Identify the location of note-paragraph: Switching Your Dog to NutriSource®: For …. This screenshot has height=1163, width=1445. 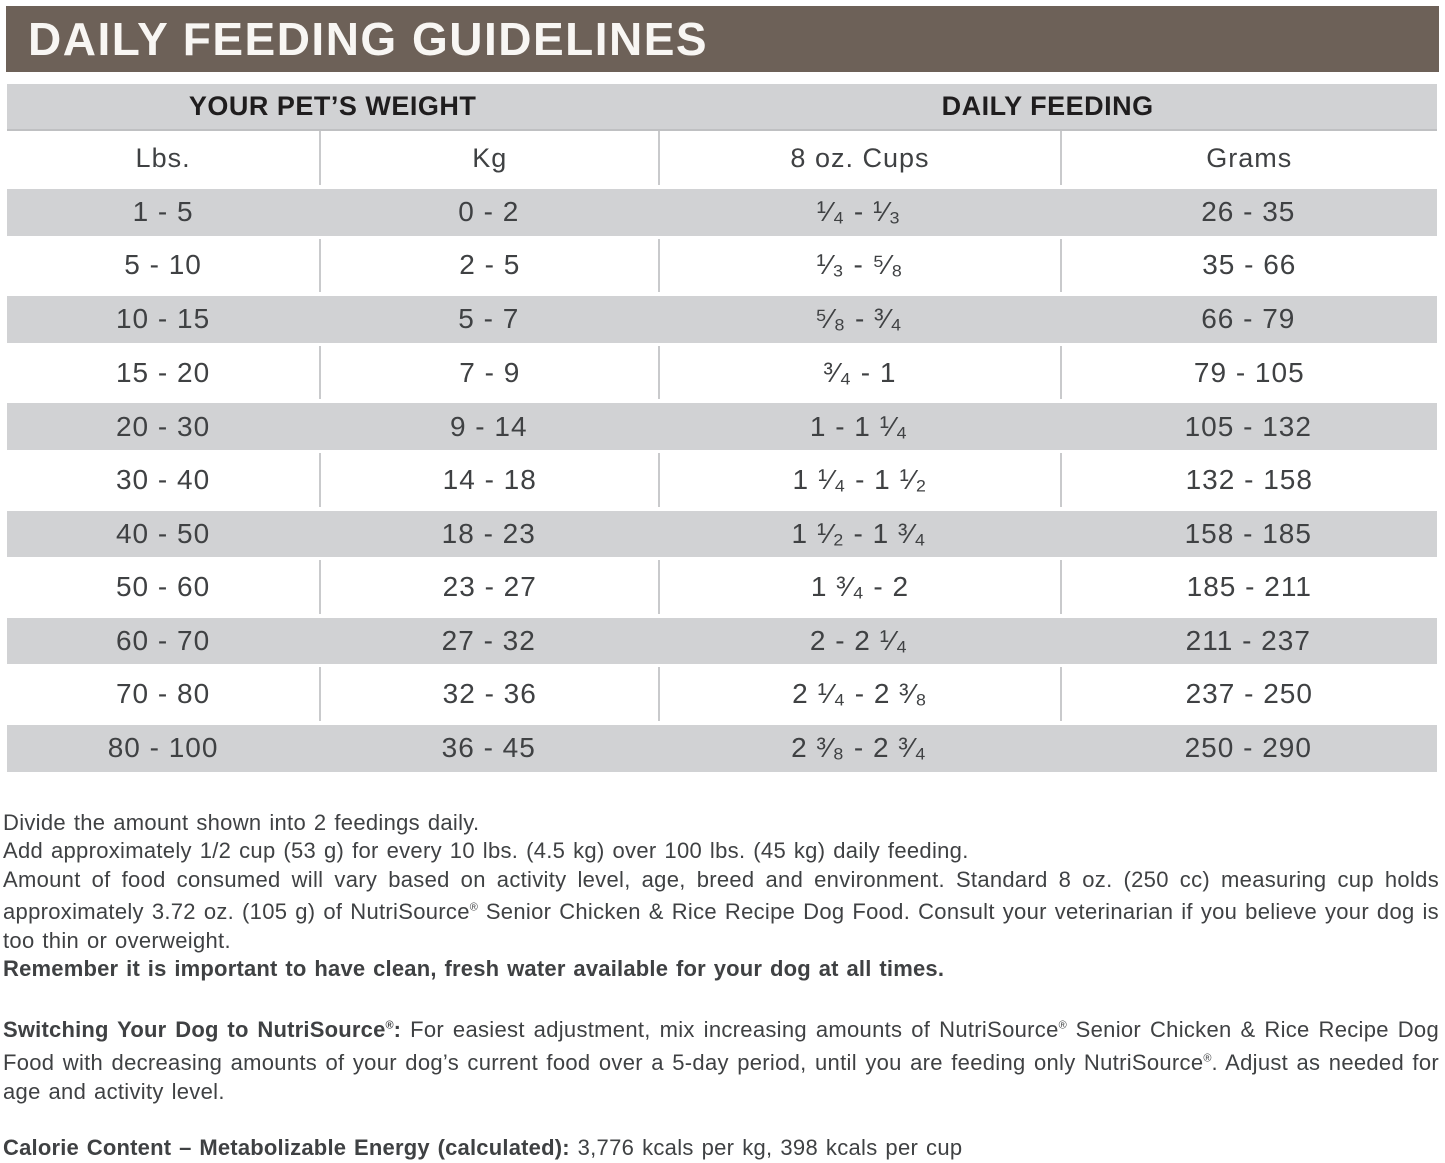
(721, 1060).